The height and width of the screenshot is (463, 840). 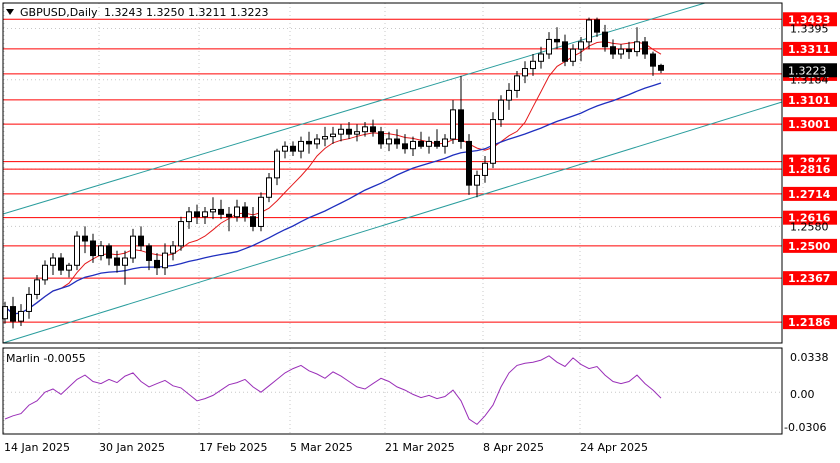 I want to click on oscillator-label: Marlin -0.0055, so click(x=46, y=358).